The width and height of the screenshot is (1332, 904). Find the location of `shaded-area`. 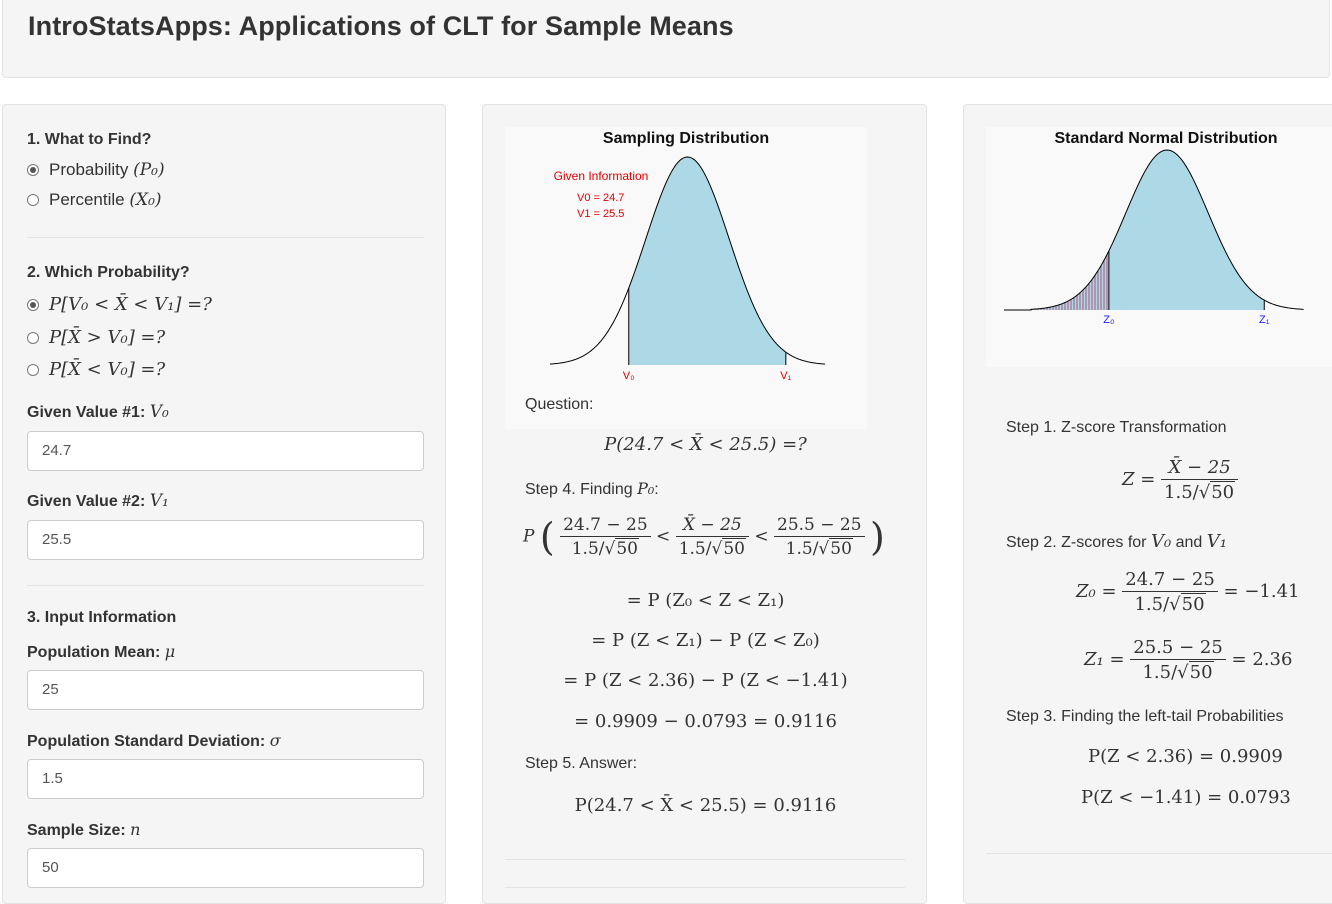

shaded-area is located at coordinates (1148, 230).